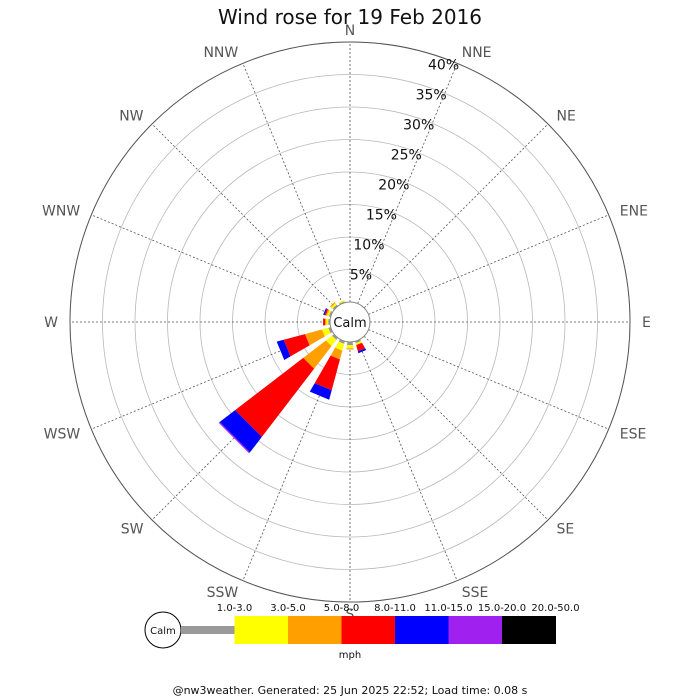 The width and height of the screenshot is (700, 700). I want to click on bar-w-8.0-11.0, so click(324, 322).